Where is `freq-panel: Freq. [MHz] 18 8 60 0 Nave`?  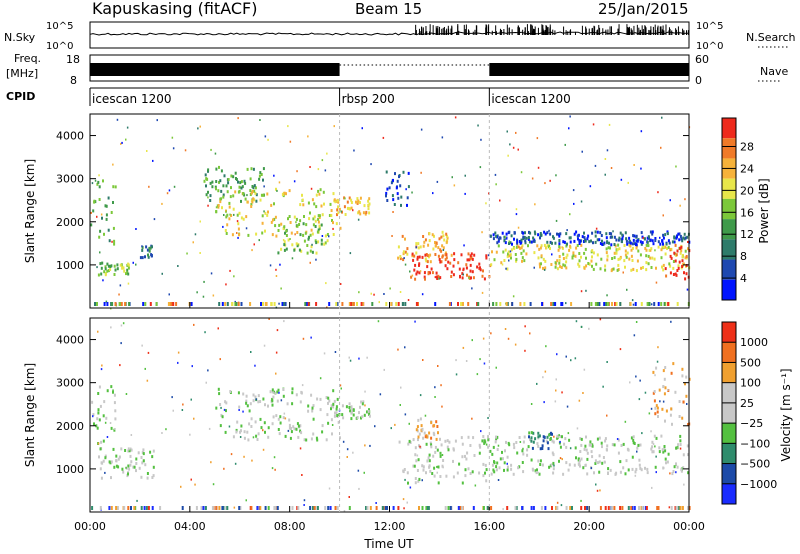
freq-panel: Freq. [MHz] 18 8 60 0 Nave is located at coordinates (397, 69).